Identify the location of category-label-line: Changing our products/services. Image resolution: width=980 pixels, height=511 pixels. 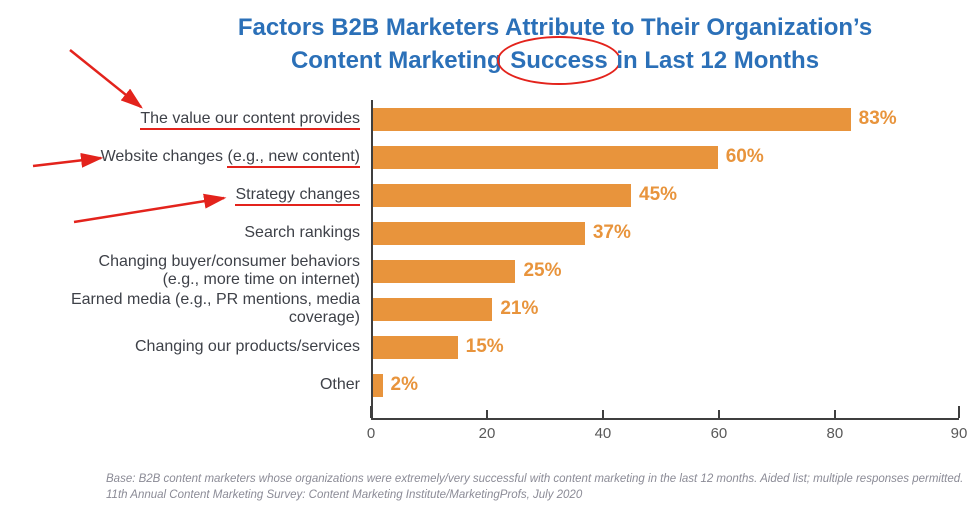
(185, 347).